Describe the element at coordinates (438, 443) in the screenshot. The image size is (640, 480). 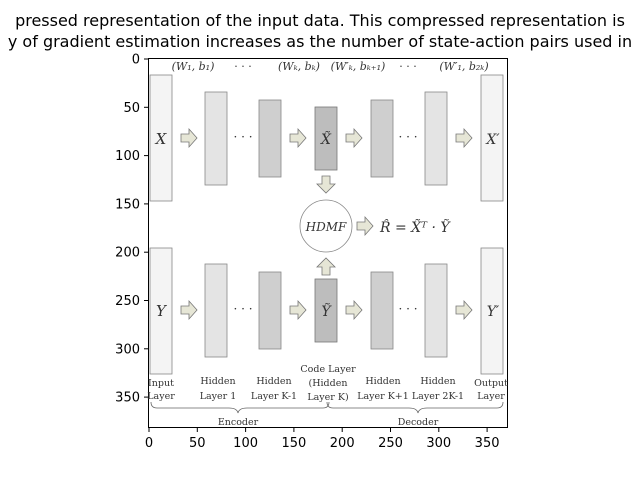
I see `x-tick-label: 300` at that location.